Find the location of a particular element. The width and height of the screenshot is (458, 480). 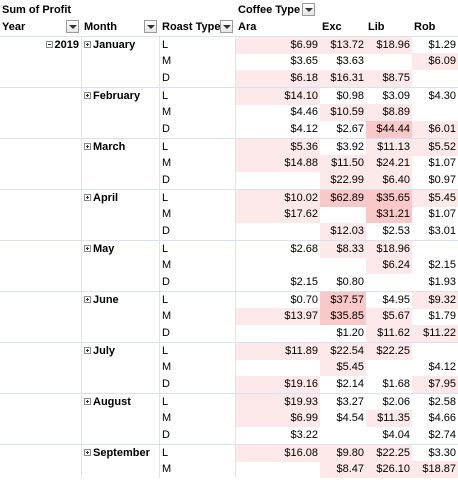

value-cell-lib: $44.44 is located at coordinates (389, 129).